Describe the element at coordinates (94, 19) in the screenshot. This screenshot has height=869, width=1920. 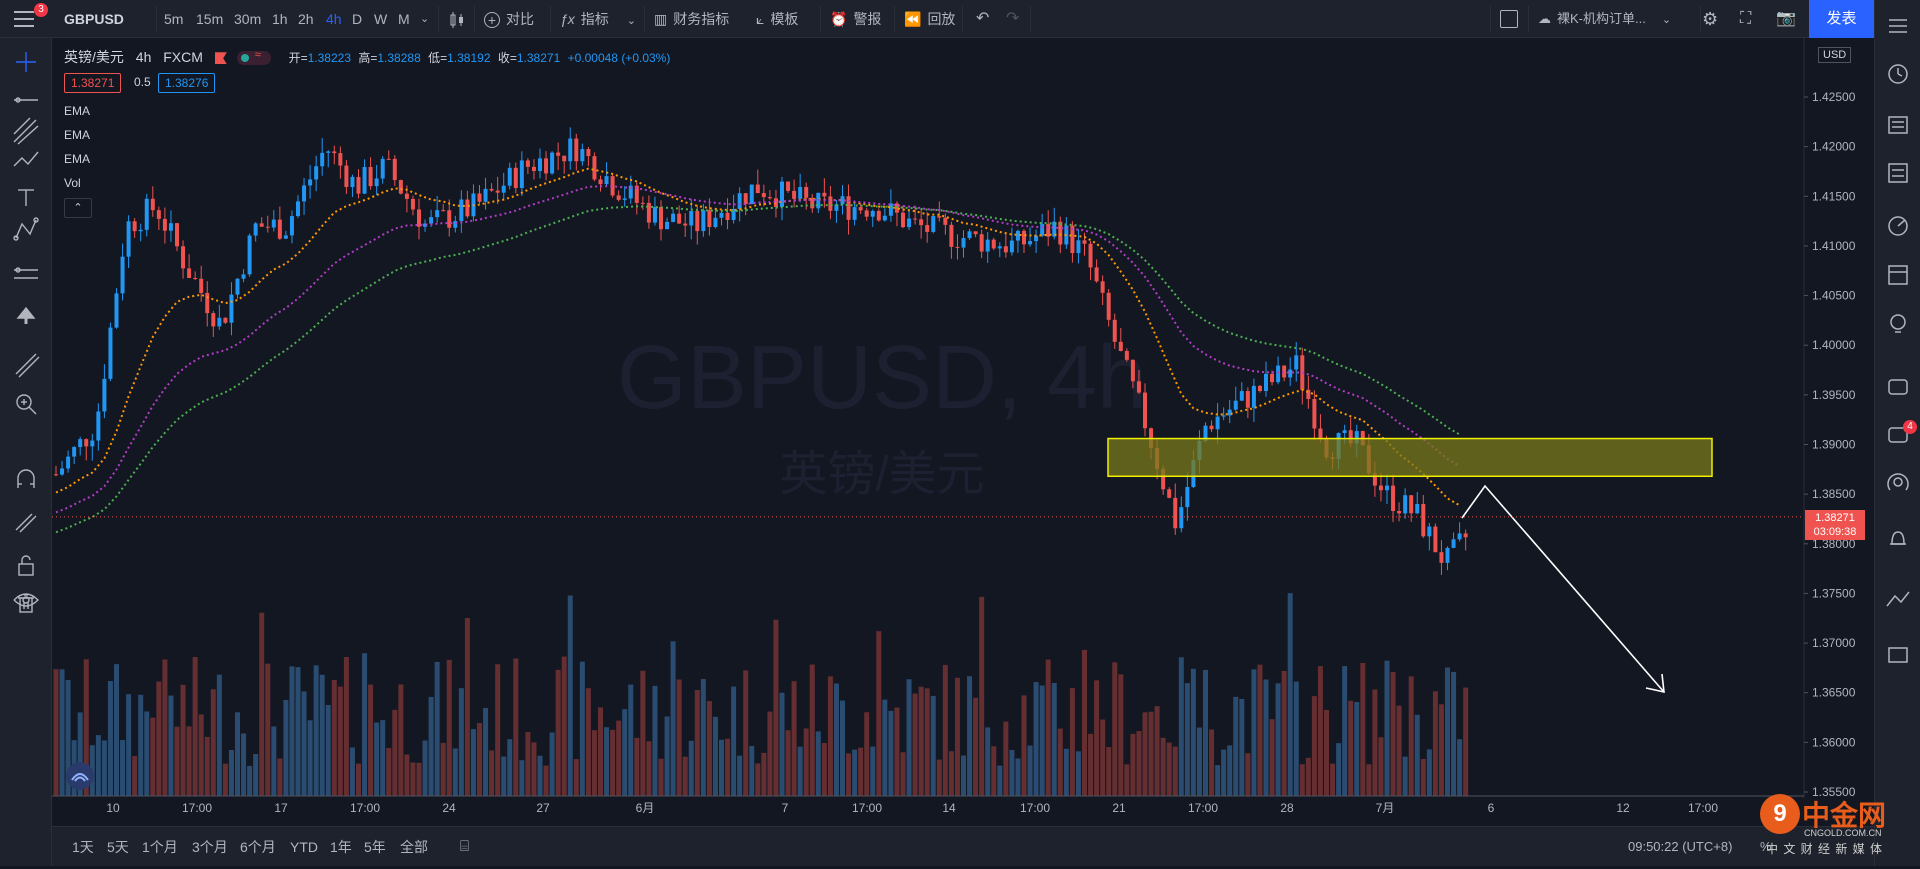
I see `symbol-search-button: GBPUSD` at that location.